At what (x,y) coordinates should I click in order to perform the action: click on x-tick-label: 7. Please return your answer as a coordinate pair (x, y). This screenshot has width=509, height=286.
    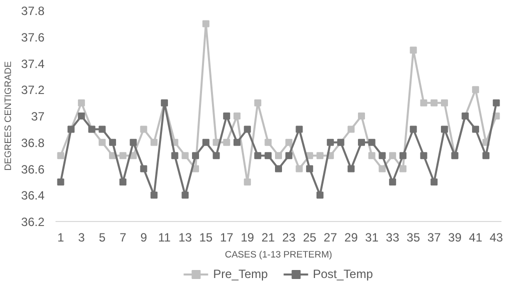
    Looking at the image, I should click on (123, 237).